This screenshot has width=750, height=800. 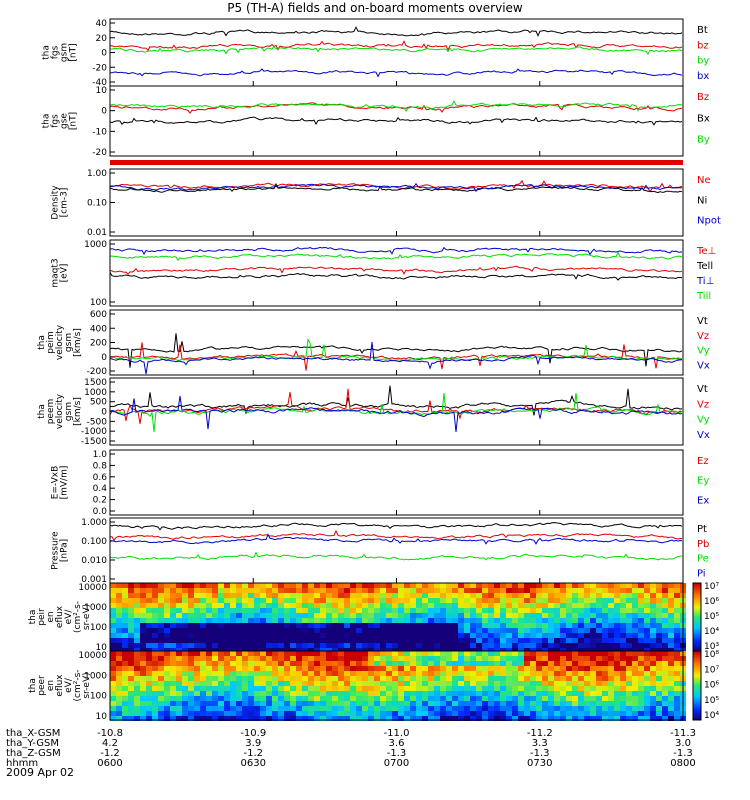 I want to click on y-tick-label: 0, so click(x=104, y=112).